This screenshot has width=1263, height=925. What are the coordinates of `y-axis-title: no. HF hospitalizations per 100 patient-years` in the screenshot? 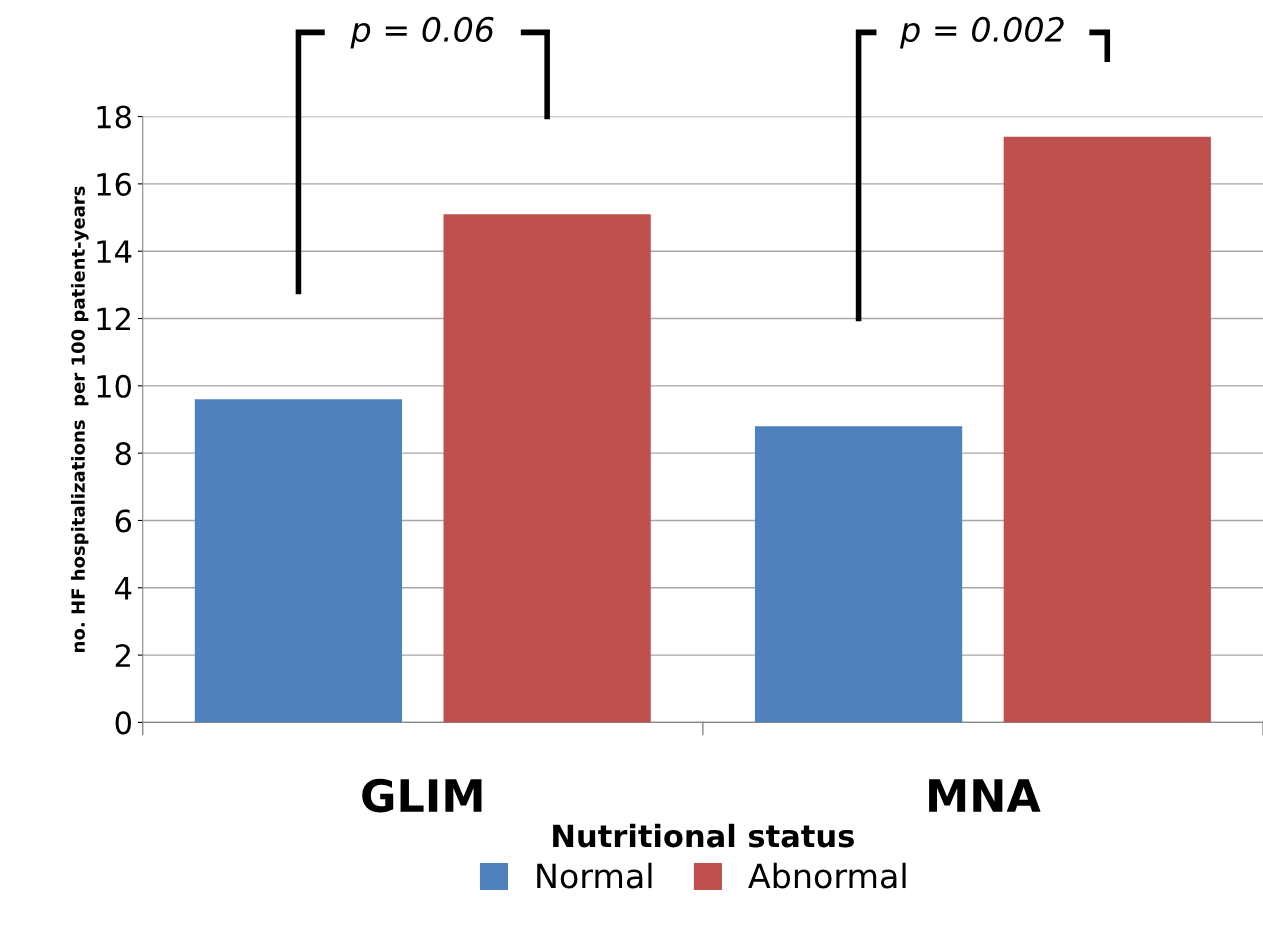 It's located at (79, 419).